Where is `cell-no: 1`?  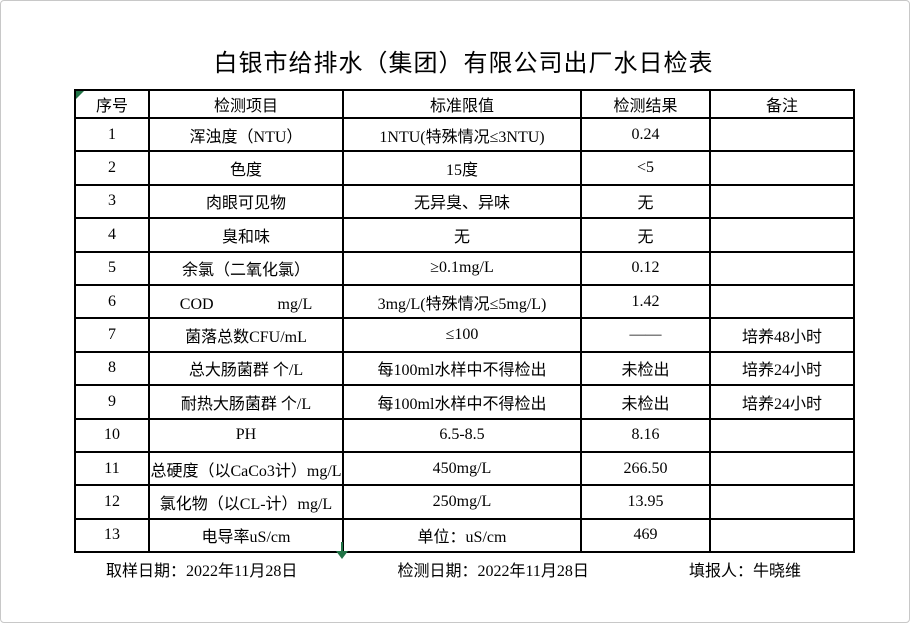 cell-no: 1 is located at coordinates (112, 134).